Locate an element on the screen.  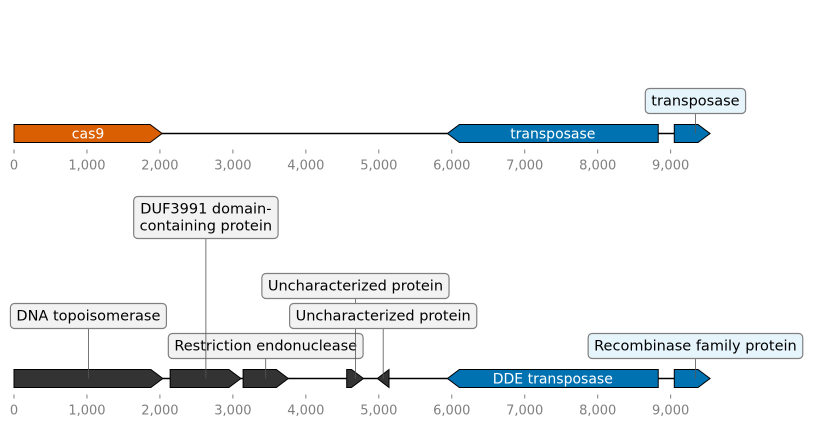
callout-label-line: DUF3991 domain- is located at coordinates (205, 210).